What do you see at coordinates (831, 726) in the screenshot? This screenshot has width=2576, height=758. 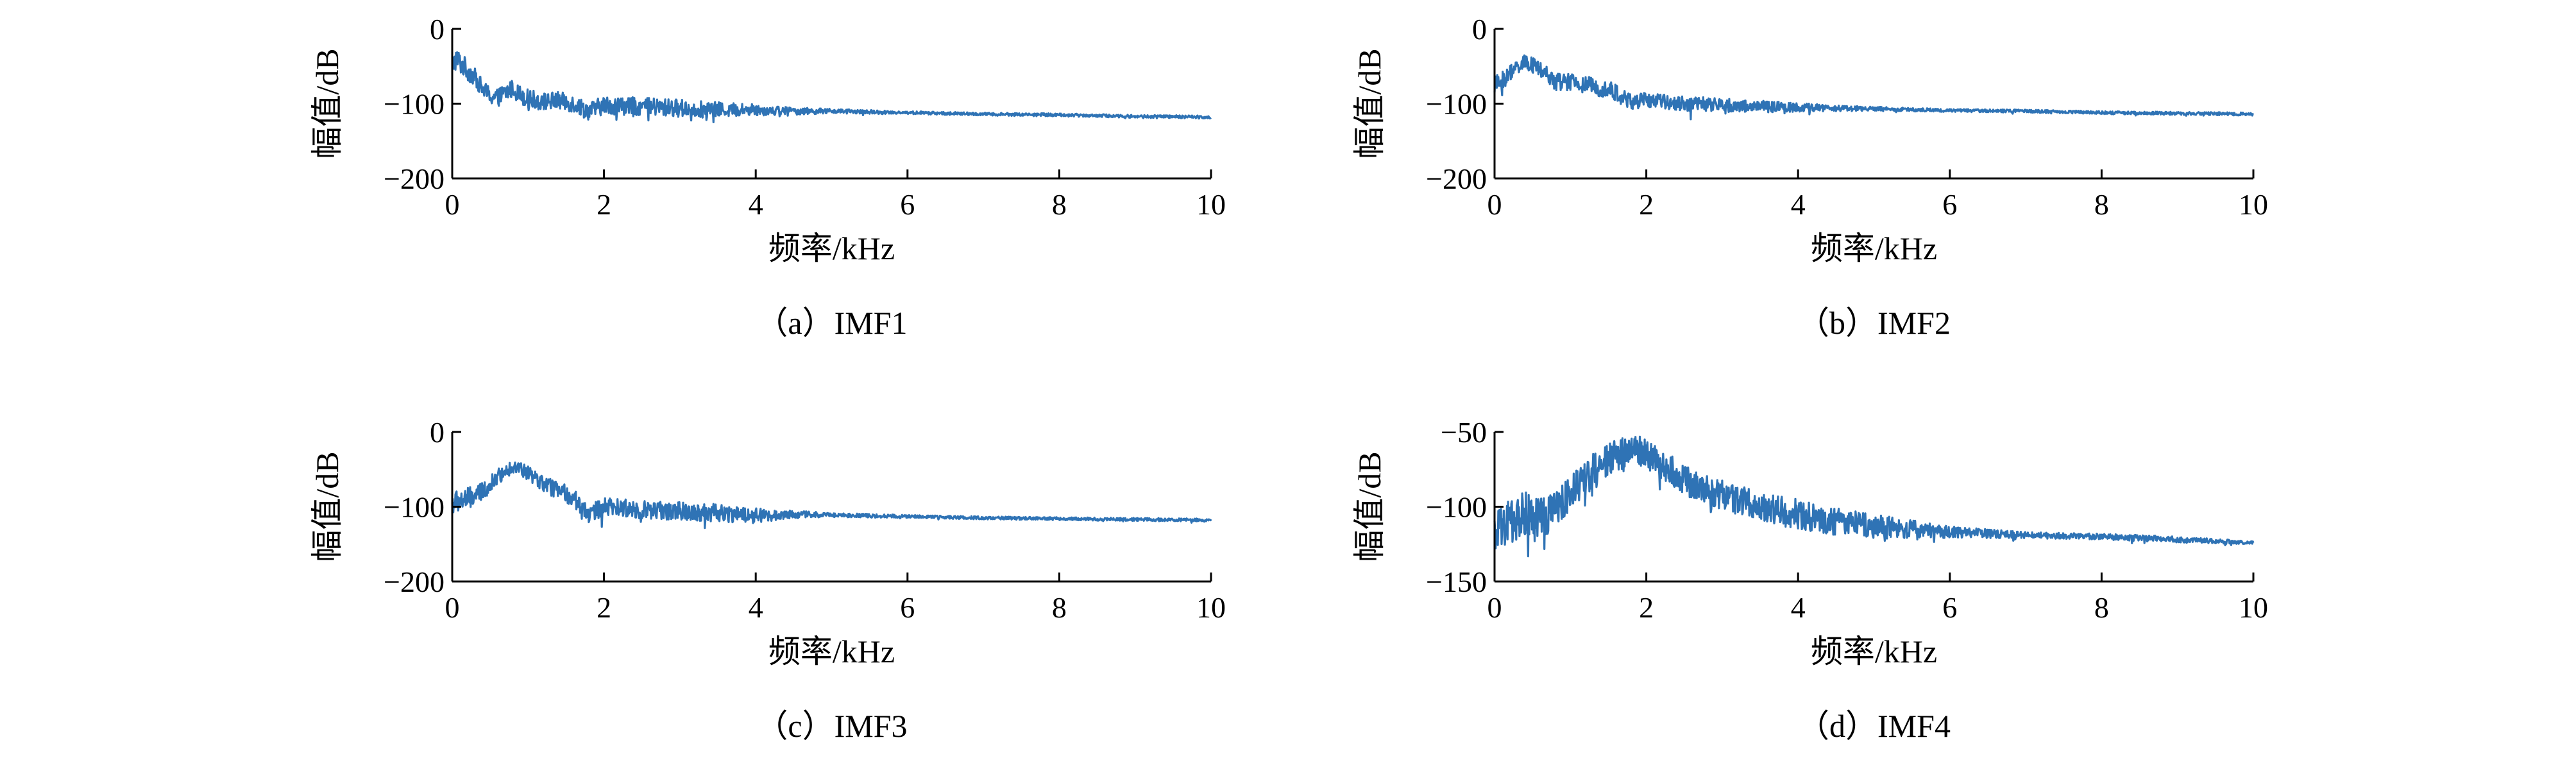 I see `panel-caption: （c）IMF3` at bounding box center [831, 726].